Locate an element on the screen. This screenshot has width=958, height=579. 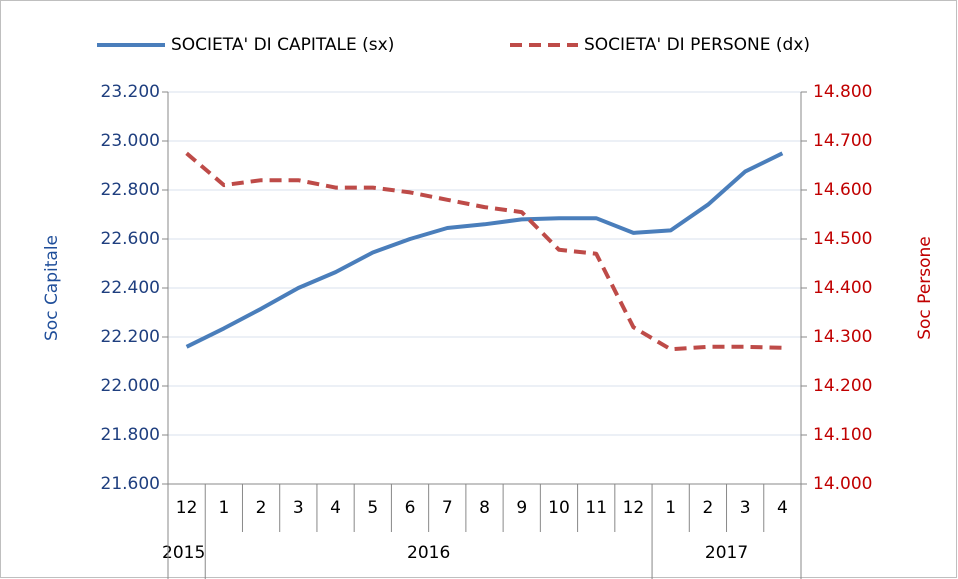
y2-axis-label: Soc Persone is located at coordinates (925, 288).